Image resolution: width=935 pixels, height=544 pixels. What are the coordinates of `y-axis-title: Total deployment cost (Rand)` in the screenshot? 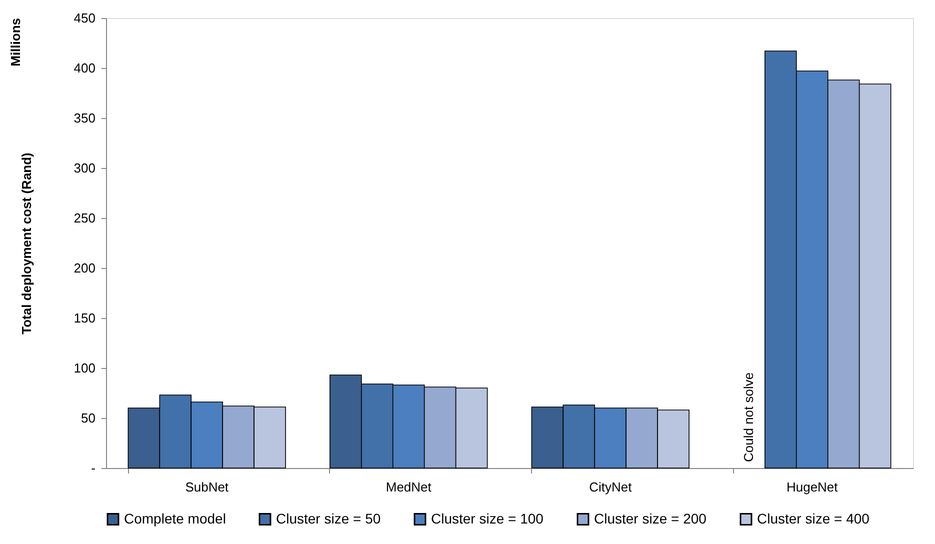 It's located at (26, 243).